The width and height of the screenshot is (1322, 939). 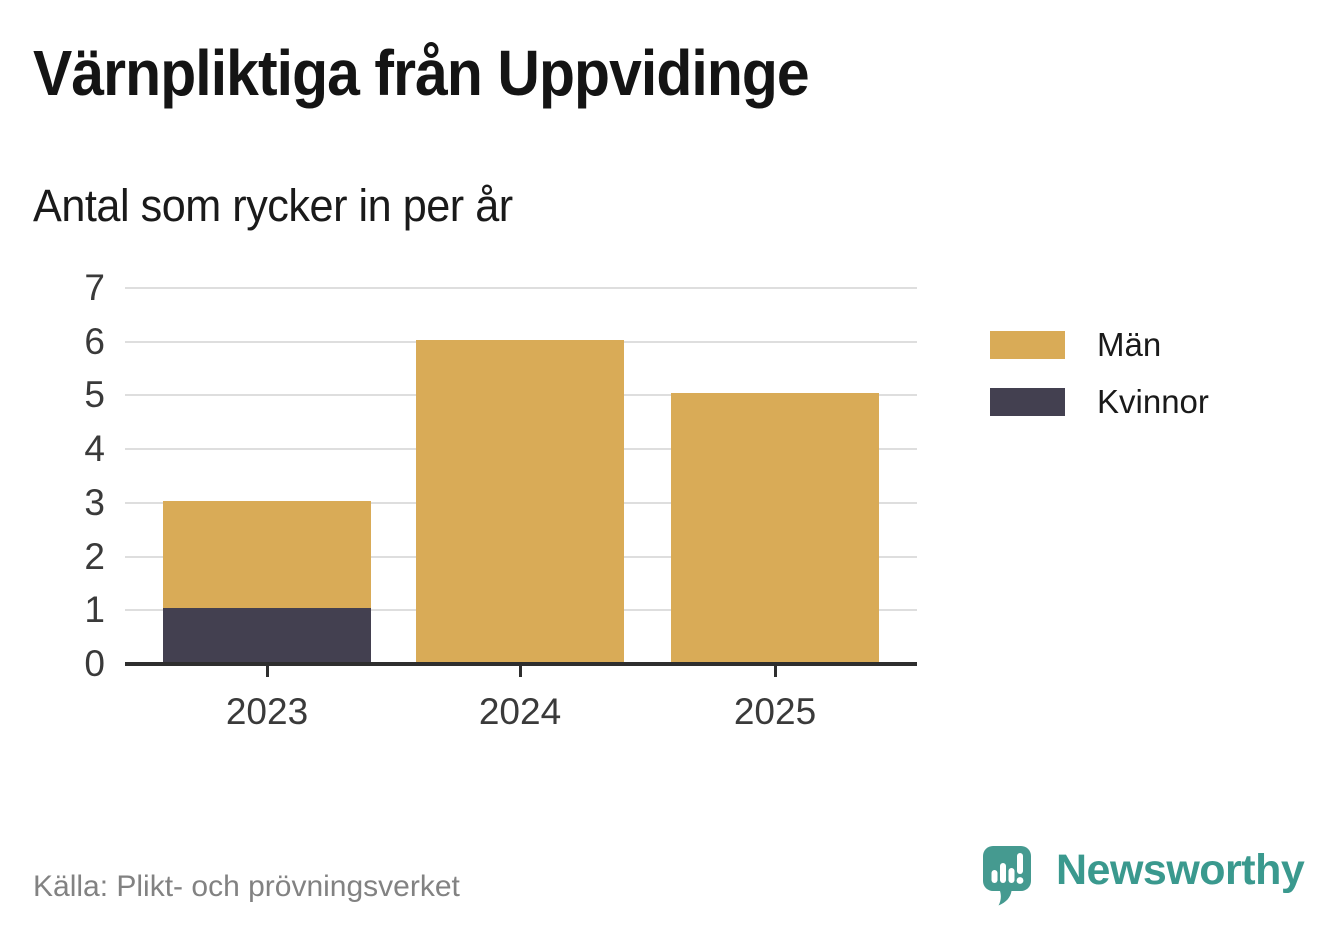 What do you see at coordinates (521, 664) in the screenshot?
I see `x-axis-line` at bounding box center [521, 664].